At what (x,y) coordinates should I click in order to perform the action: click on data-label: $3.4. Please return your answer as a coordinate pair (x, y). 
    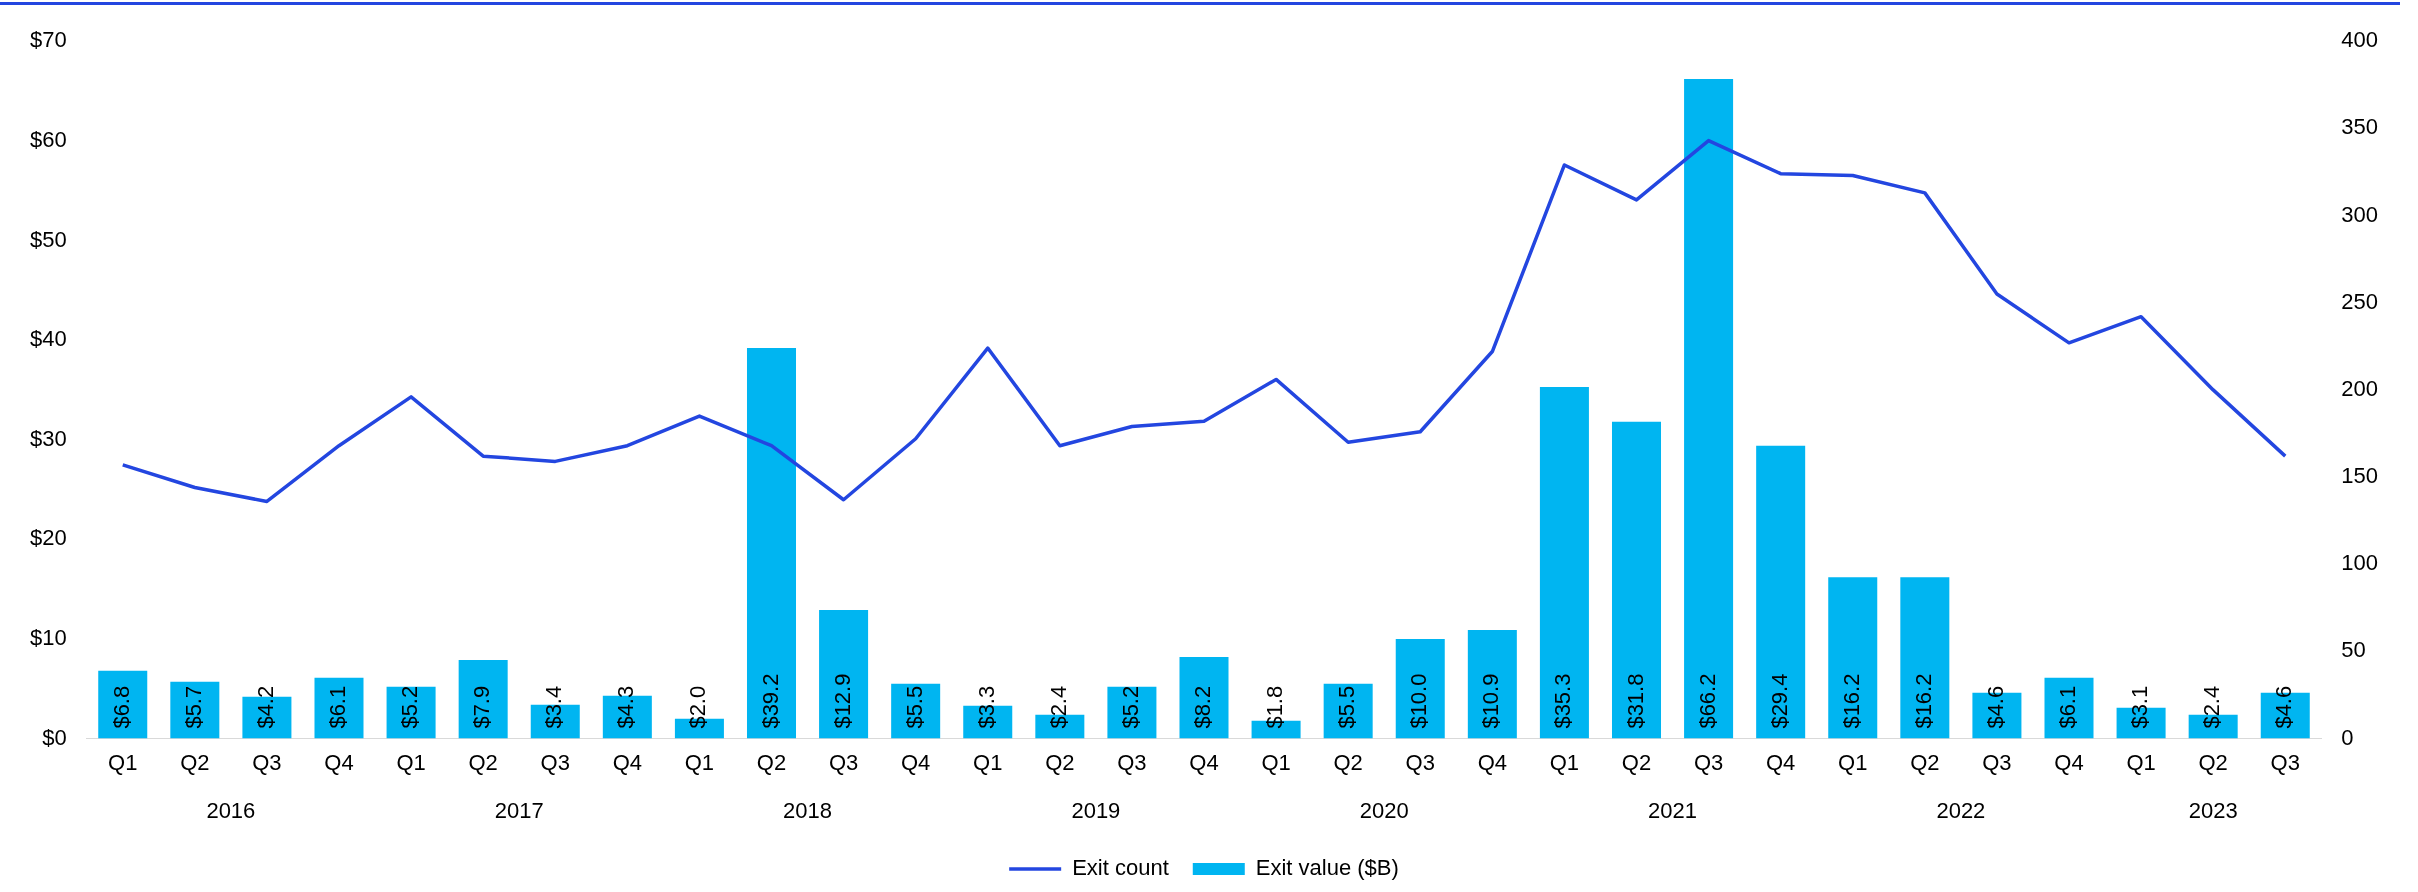
    Looking at the image, I should click on (554, 707).